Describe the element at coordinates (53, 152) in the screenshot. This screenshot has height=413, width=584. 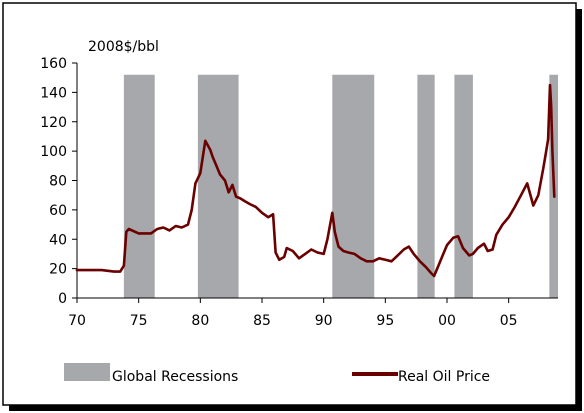
I see `y-tick-label-100: 100` at that location.